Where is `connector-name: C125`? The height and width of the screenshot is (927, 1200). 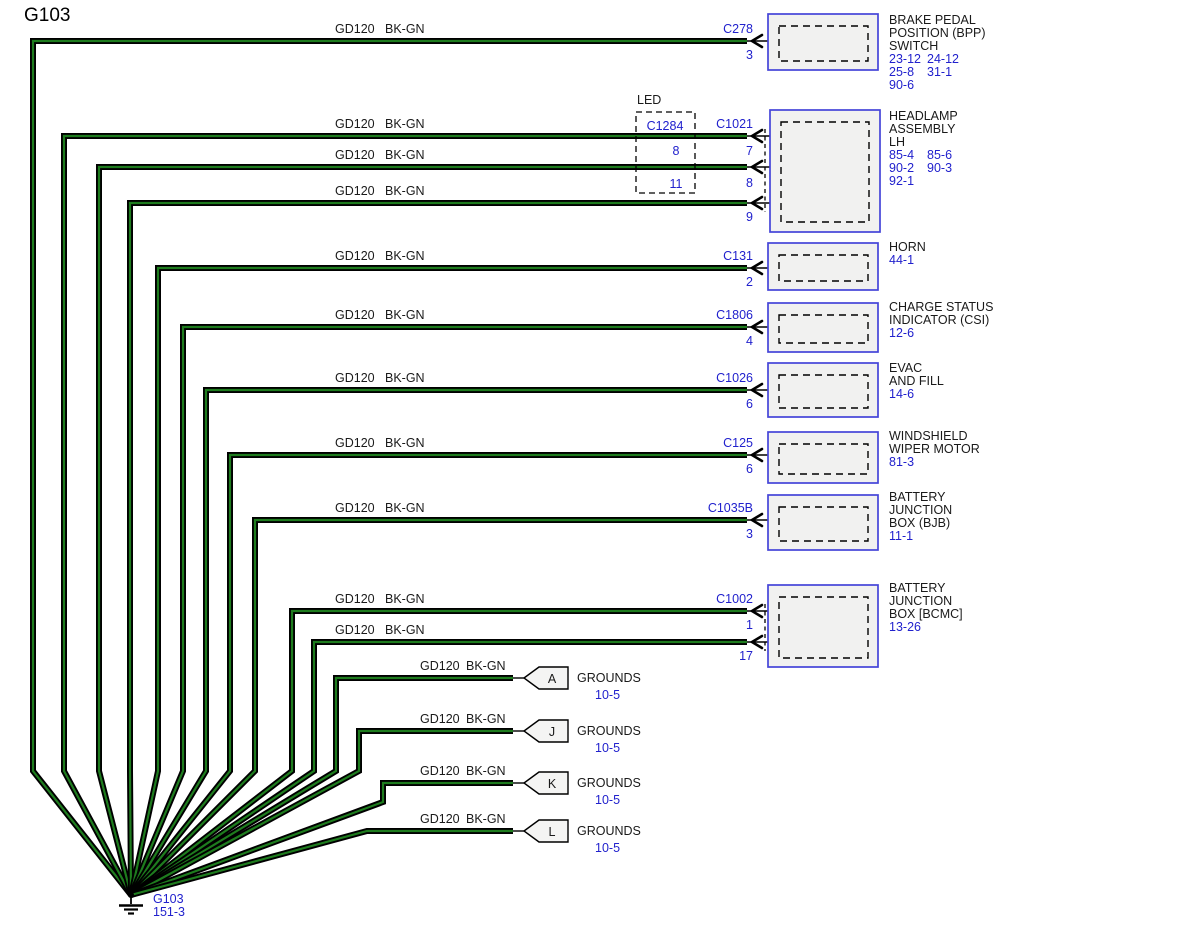
connector-name: C125 is located at coordinates (738, 443).